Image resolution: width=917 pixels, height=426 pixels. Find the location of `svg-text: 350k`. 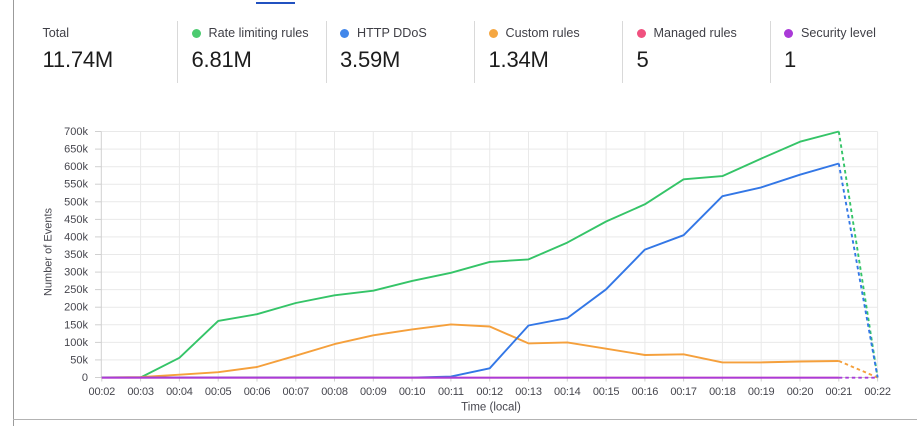

svg-text: 350k is located at coordinates (76, 255).